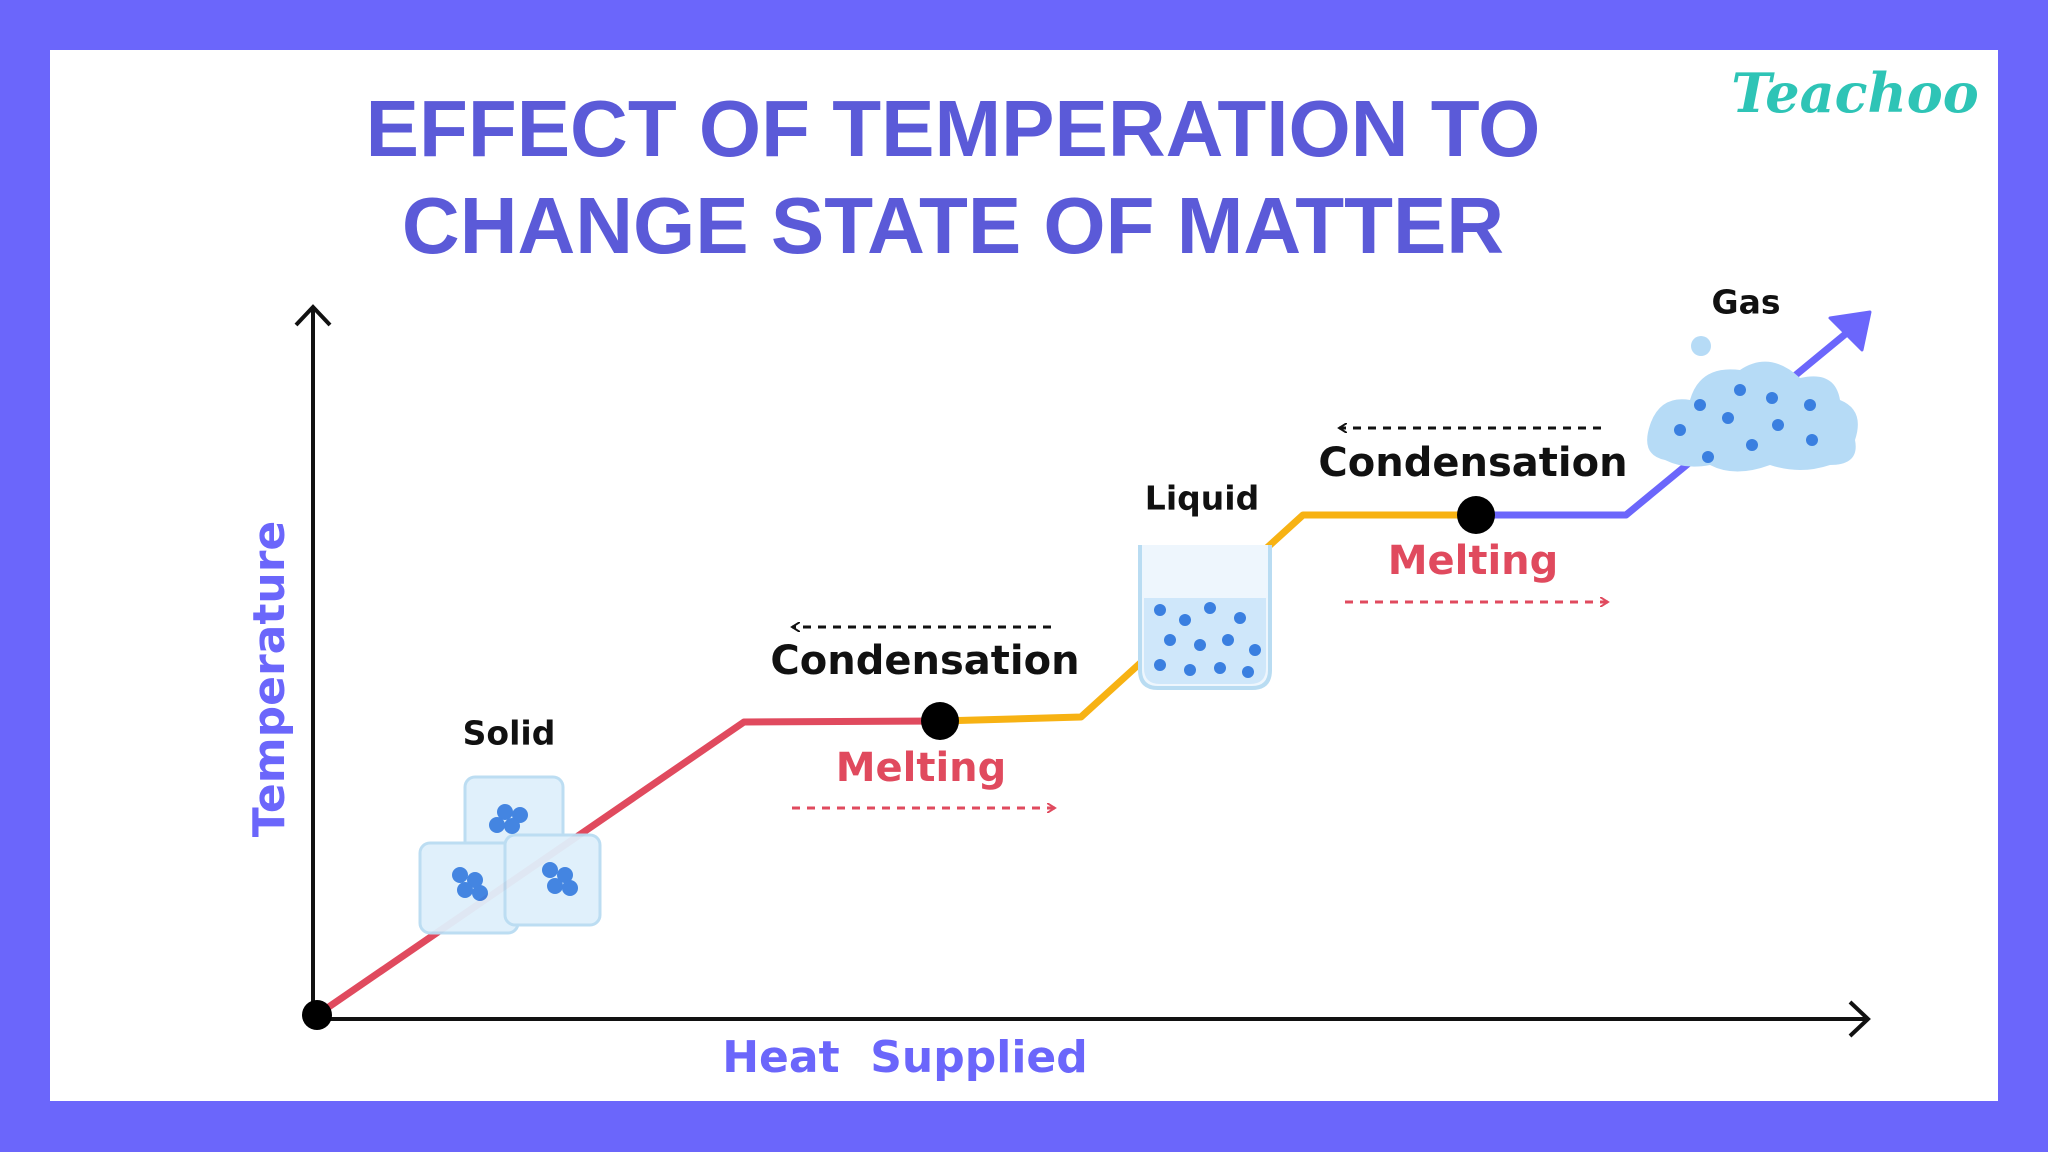 The height and width of the screenshot is (1152, 2048). Describe the element at coordinates (509, 733) in the screenshot. I see `state-label: Solid` at that location.